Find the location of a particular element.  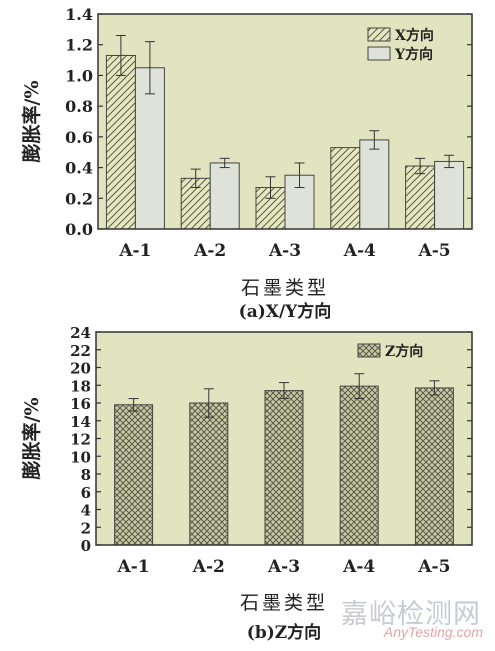

caption: (a)X/Y方向 is located at coordinates (285, 311).